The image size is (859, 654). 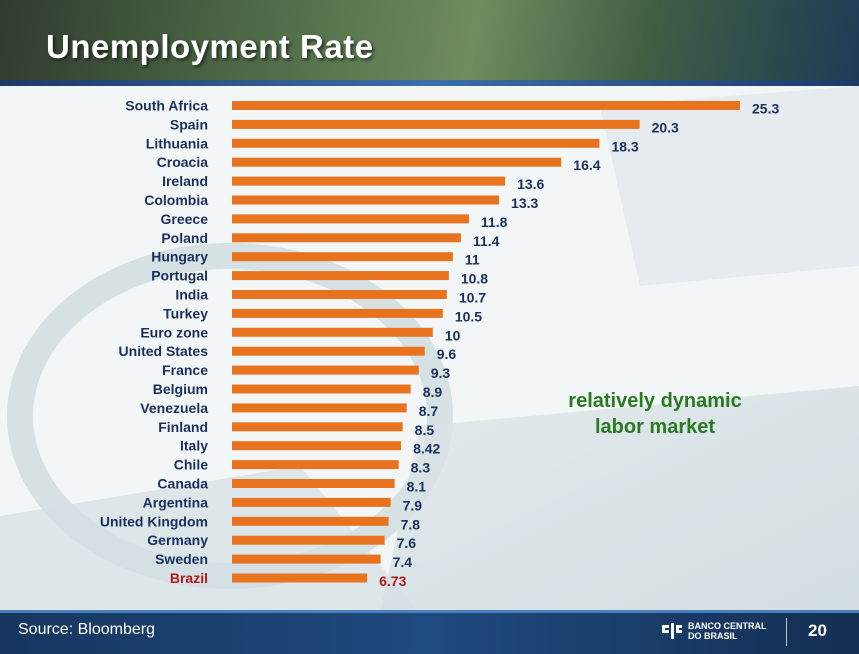 What do you see at coordinates (392, 581) in the screenshot?
I see `value-label: 6.73` at bounding box center [392, 581].